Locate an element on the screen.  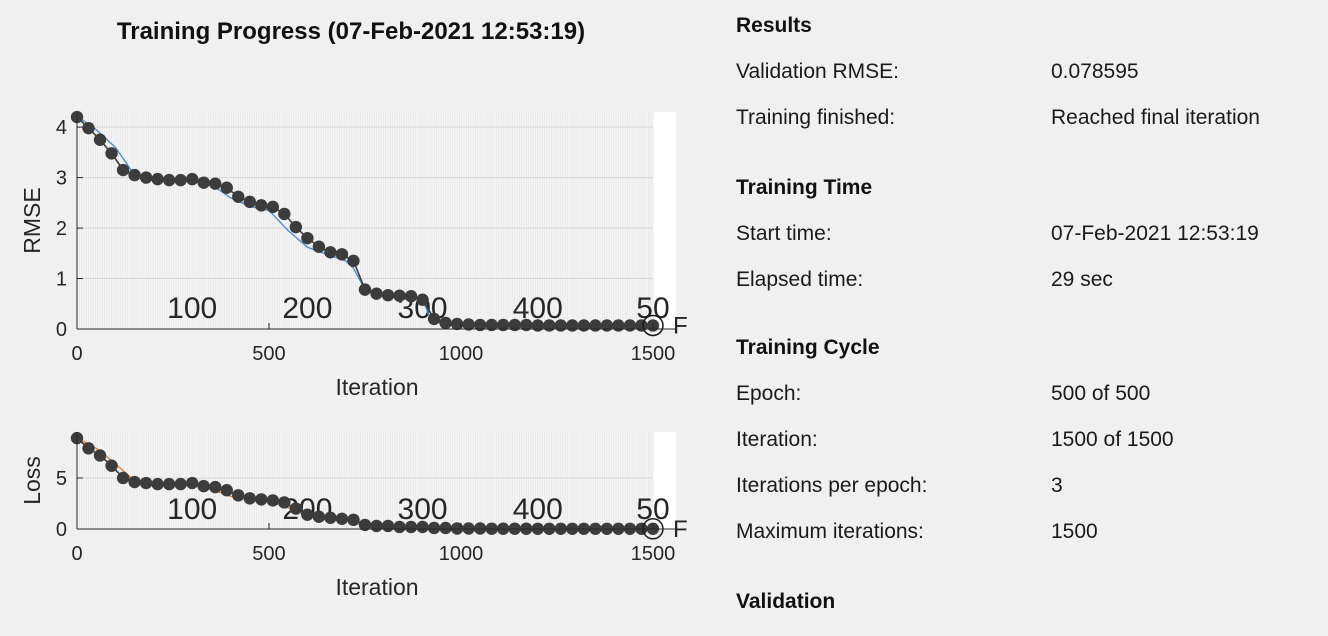
loss-y-tick-label: 5 is located at coordinates (61, 479).